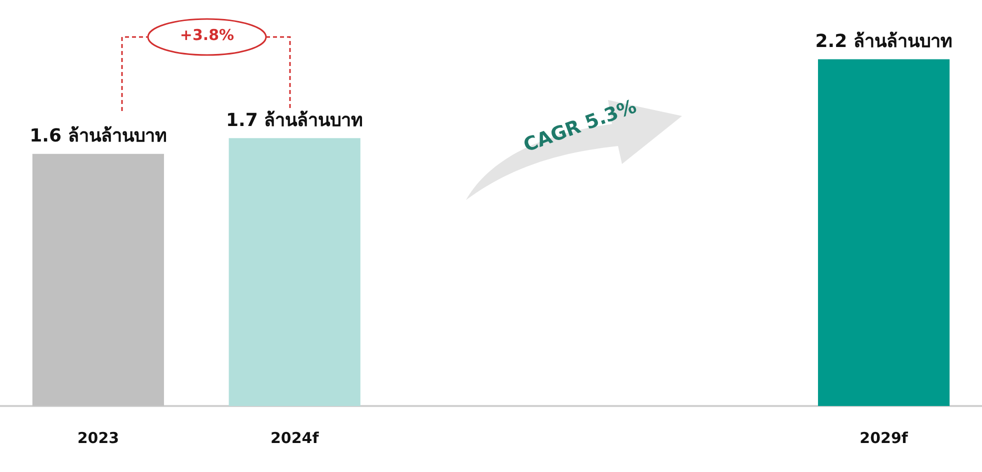 Image resolution: width=982 pixels, height=472 pixels. What do you see at coordinates (98, 437) in the screenshot?
I see `x-tick-label: 2023` at bounding box center [98, 437].